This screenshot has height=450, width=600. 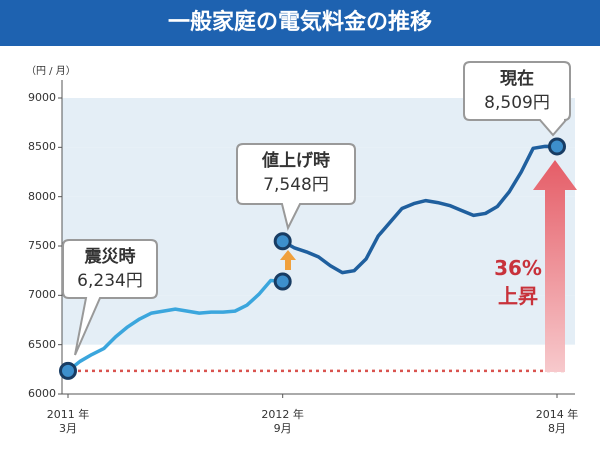 I want to click on callout-text: 現在 8,509円, so click(x=517, y=91).